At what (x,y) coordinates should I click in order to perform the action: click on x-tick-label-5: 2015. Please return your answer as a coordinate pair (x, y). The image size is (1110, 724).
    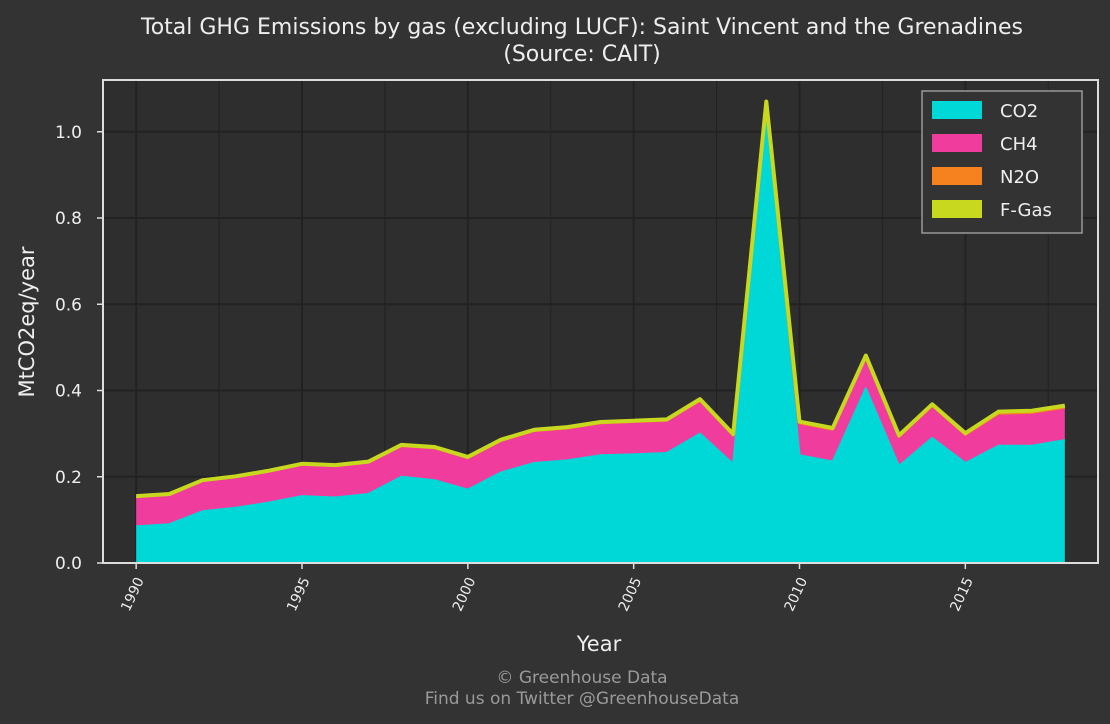
    Looking at the image, I should click on (962, 594).